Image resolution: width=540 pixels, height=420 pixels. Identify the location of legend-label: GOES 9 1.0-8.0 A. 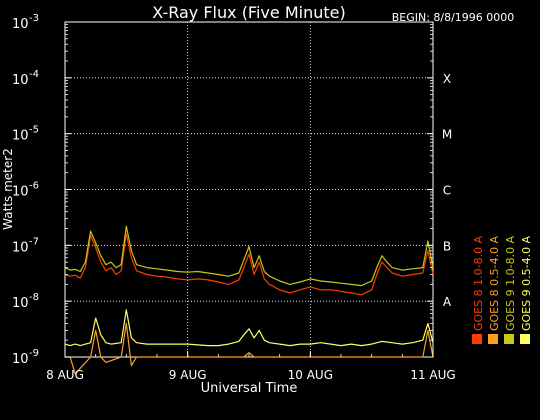
(510, 283).